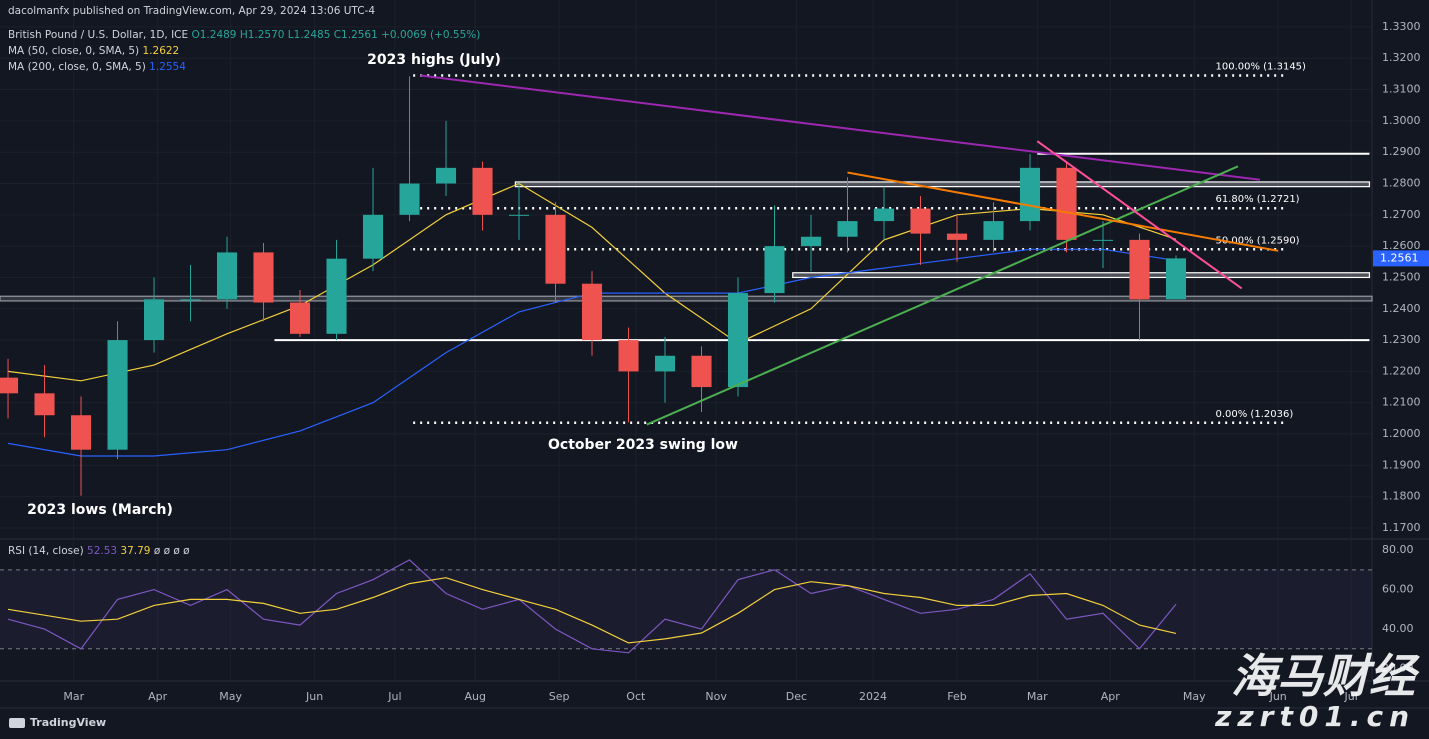 The image size is (1429, 739). Describe the element at coordinates (1401, 276) in the screenshot. I see `y-tick-label: 1.2500` at that location.